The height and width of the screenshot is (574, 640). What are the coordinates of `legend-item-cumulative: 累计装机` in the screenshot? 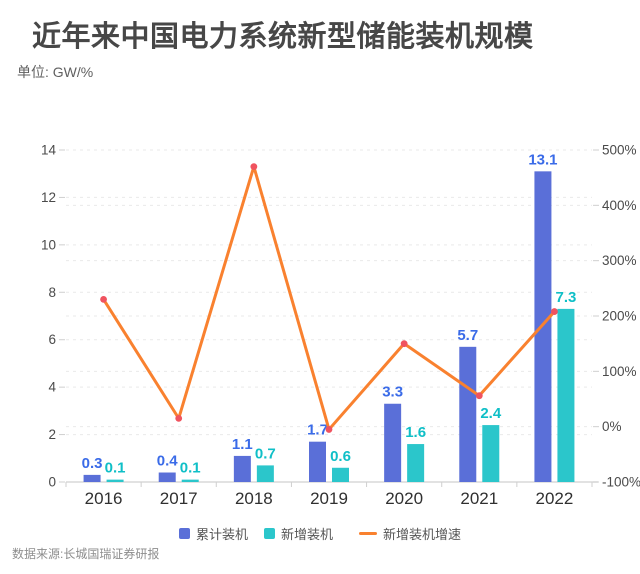 It's located at (213, 533).